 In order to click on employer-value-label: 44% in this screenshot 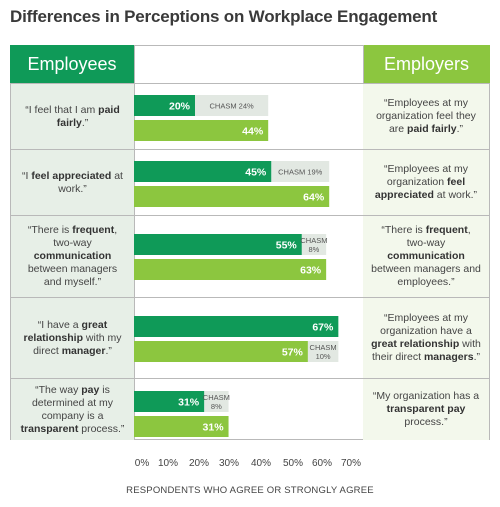, I will do `click(253, 132)`.